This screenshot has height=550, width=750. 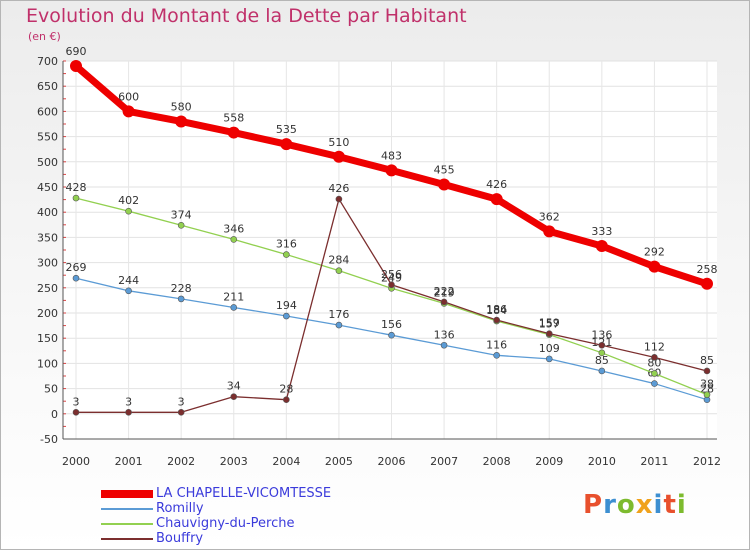 I want to click on data-label: 426, so click(x=496, y=184).